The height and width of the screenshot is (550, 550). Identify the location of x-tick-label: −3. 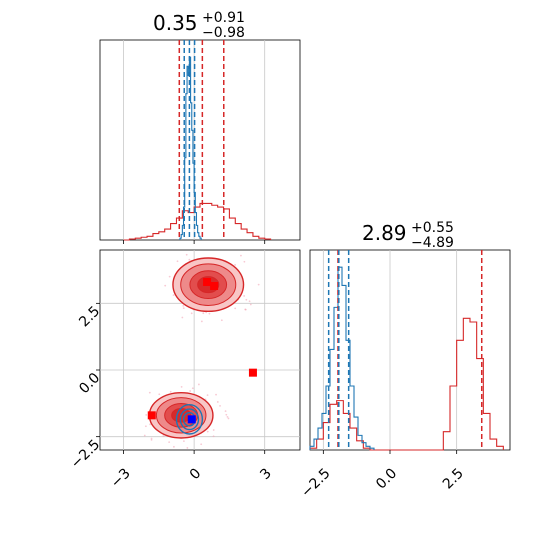
(121, 478).